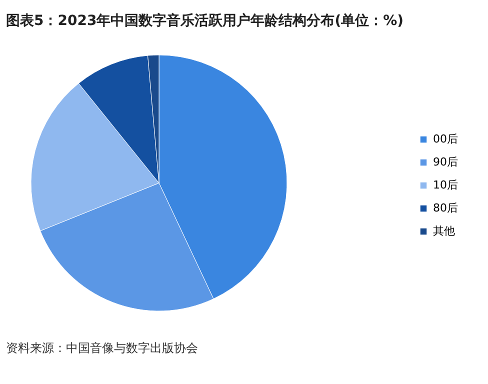 This screenshot has width=488, height=384. What do you see at coordinates (445, 185) in the screenshot?
I see `legend-label: 10后` at bounding box center [445, 185].